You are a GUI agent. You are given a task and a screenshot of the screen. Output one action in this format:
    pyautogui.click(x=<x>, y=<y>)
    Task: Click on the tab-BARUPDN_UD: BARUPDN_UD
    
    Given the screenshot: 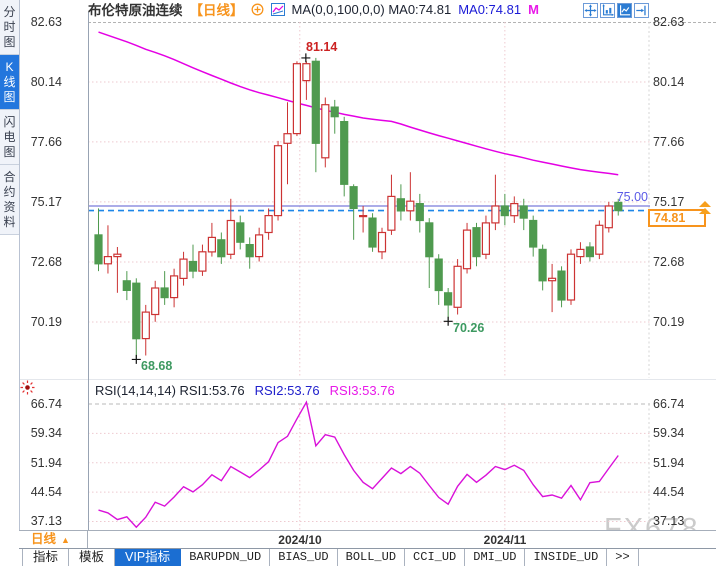 What is the action you would take?
    pyautogui.click(x=226, y=557)
    